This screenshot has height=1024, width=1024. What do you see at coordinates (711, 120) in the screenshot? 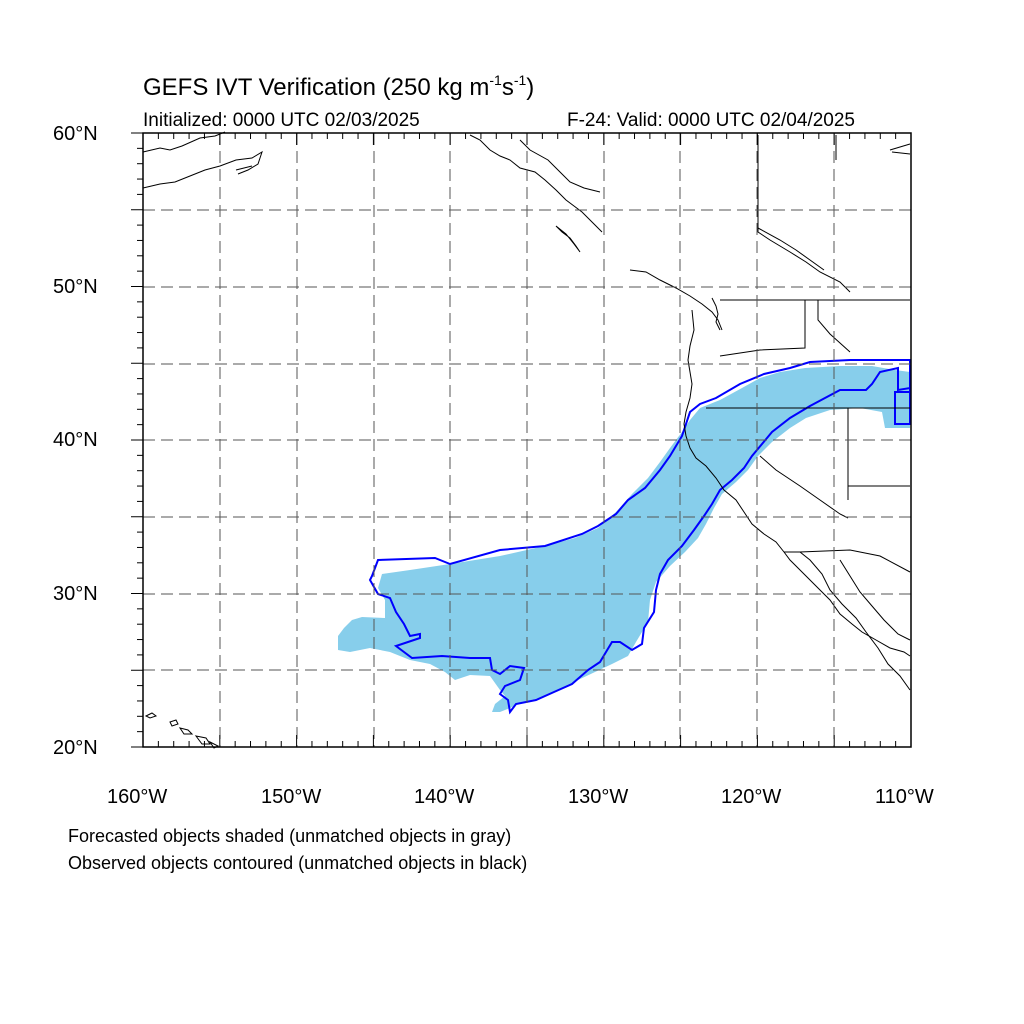
I see `valid-time: F-24: Valid: 0000 UTC 02/04/2025` at bounding box center [711, 120].